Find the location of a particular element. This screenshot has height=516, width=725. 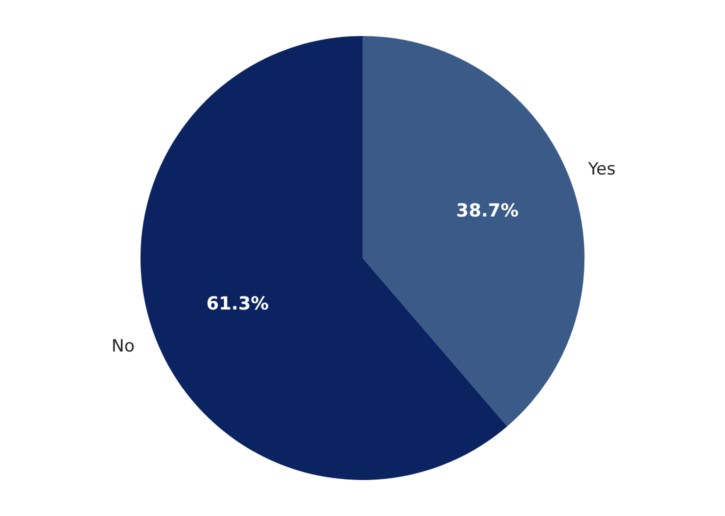

data-label: 61.3% is located at coordinates (237, 303).